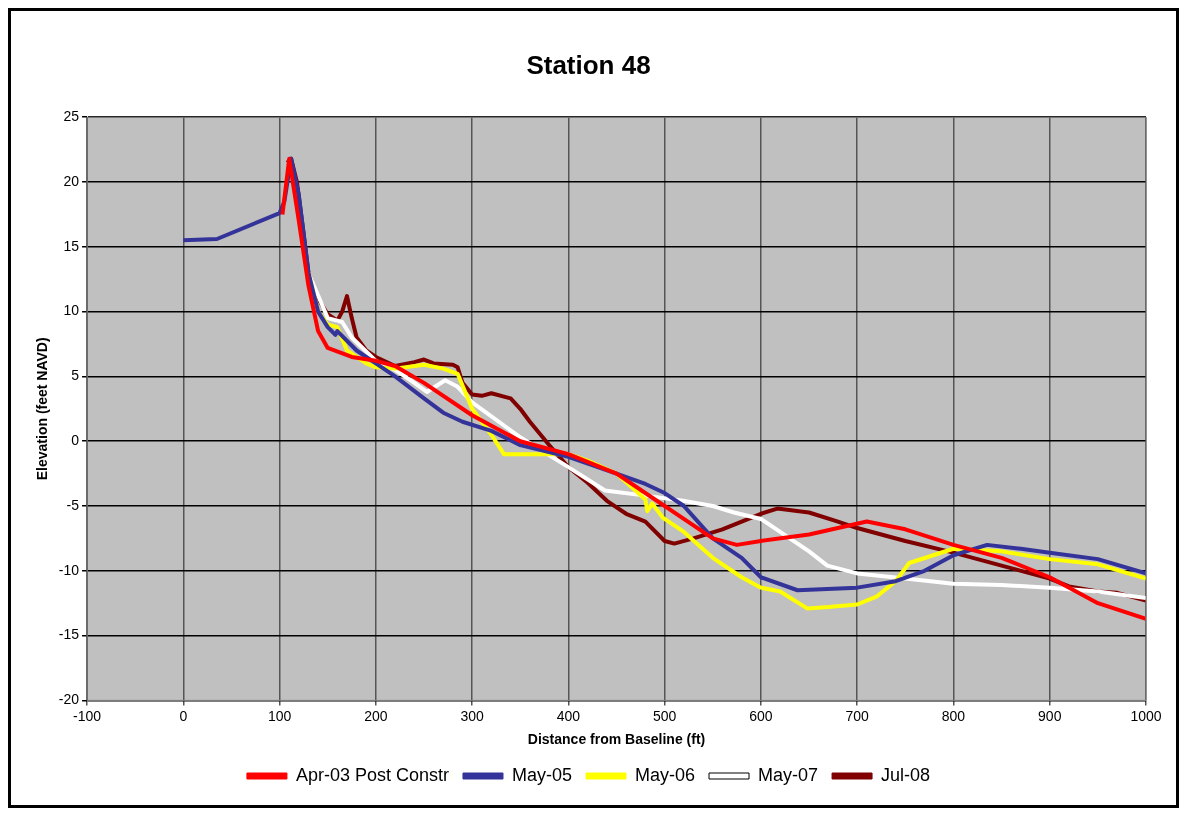 The width and height of the screenshot is (1187, 816). I want to click on x-tick-label: 200, so click(376, 715).